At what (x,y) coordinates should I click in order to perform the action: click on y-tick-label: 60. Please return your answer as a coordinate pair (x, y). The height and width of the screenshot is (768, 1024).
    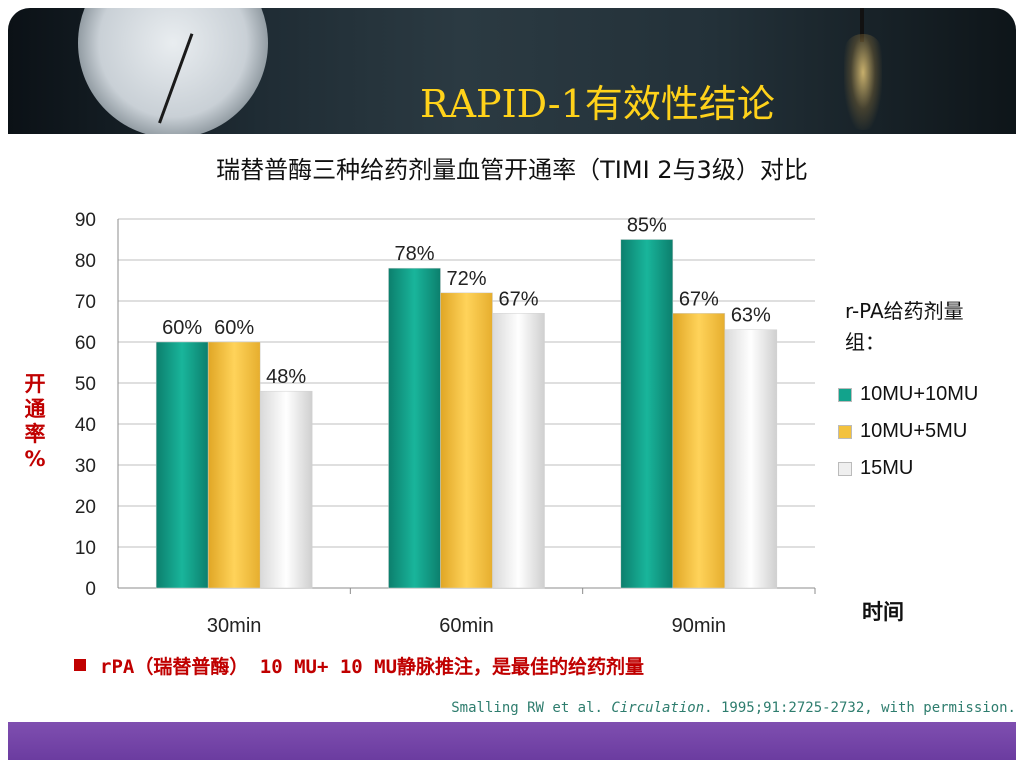
    Looking at the image, I should click on (85, 343).